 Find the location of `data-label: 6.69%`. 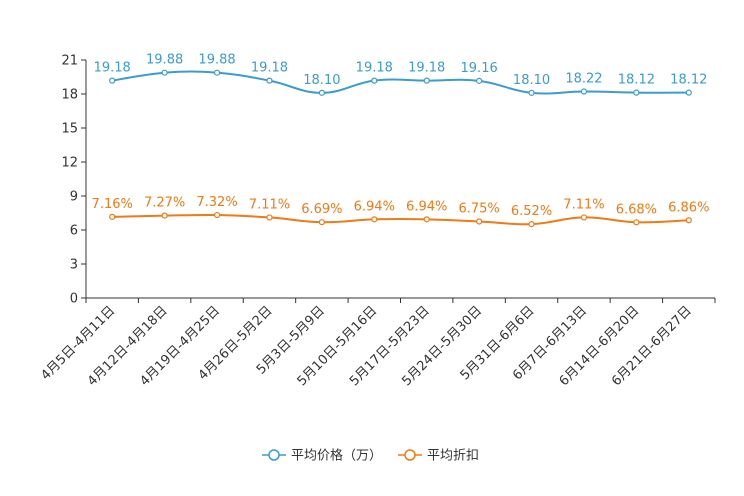

data-label: 6.69% is located at coordinates (321, 209).